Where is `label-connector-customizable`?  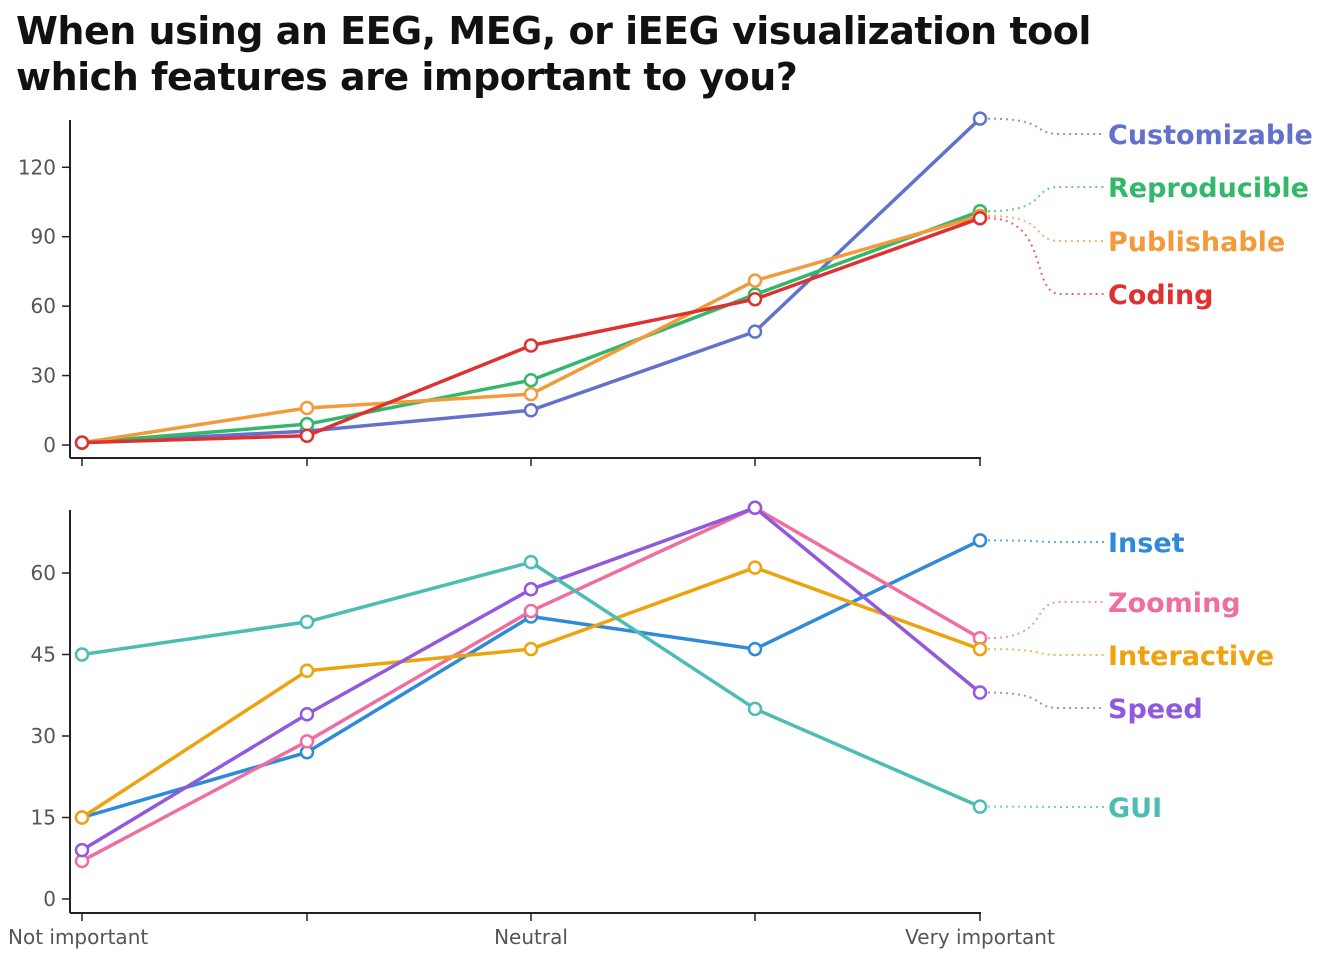
label-connector-customizable is located at coordinates (1045, 126).